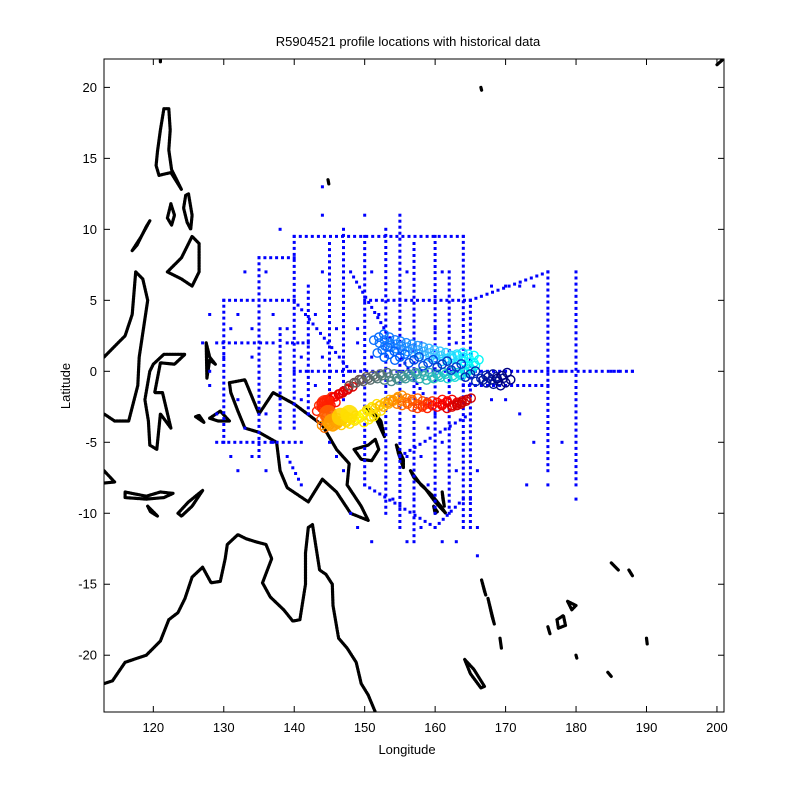 This screenshot has width=800, height=805. I want to click on y-tick-label: 15, so click(90, 158).